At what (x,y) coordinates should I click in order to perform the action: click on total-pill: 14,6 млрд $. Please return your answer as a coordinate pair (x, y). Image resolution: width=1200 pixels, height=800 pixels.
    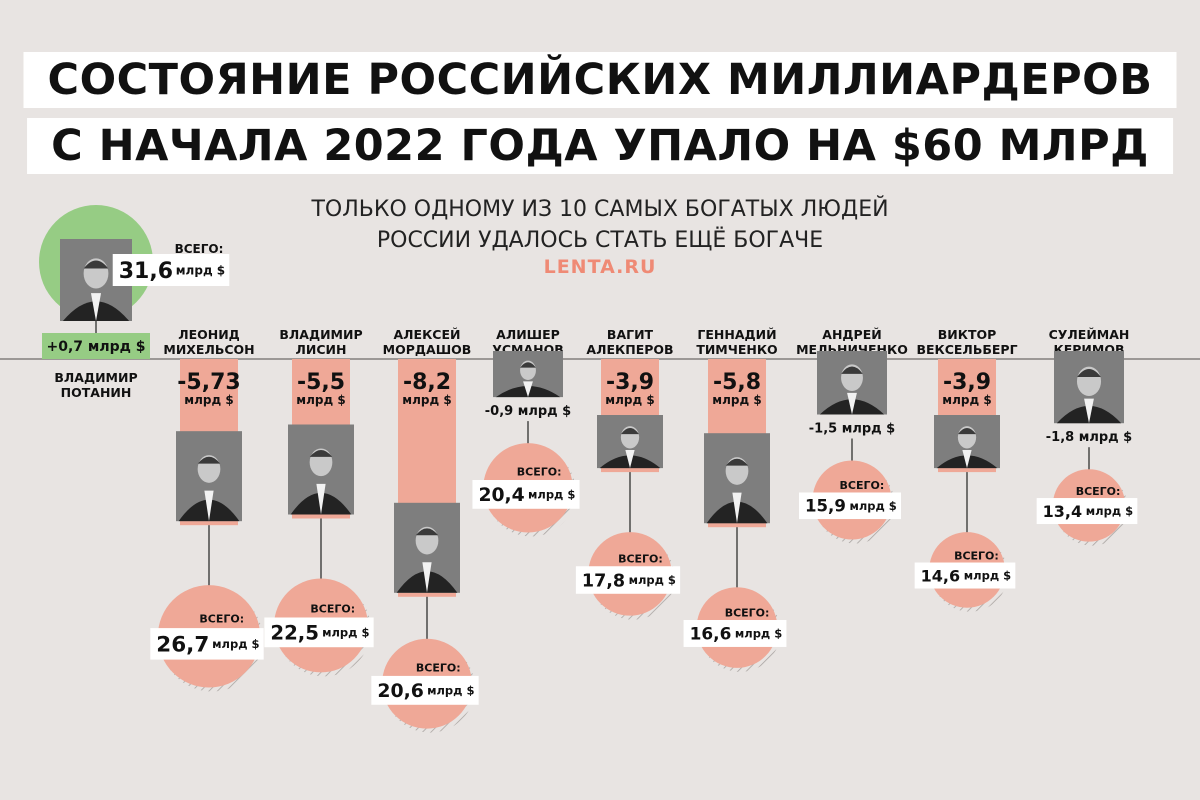
    Looking at the image, I should click on (965, 575).